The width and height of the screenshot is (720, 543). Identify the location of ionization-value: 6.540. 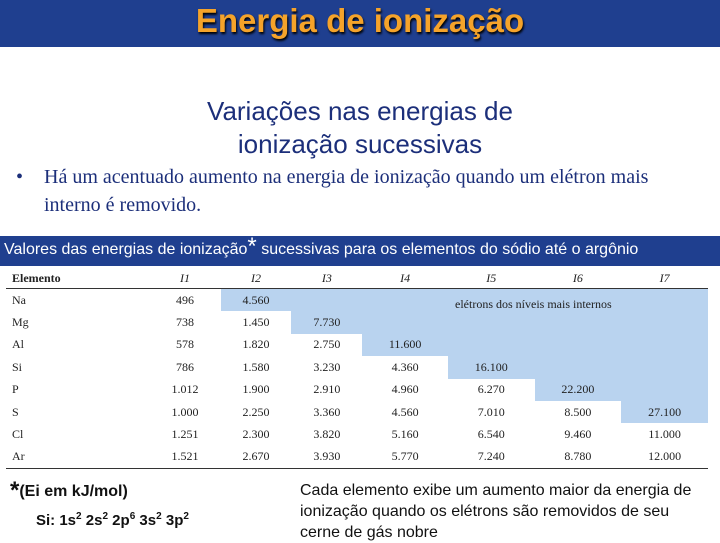
(491, 434).